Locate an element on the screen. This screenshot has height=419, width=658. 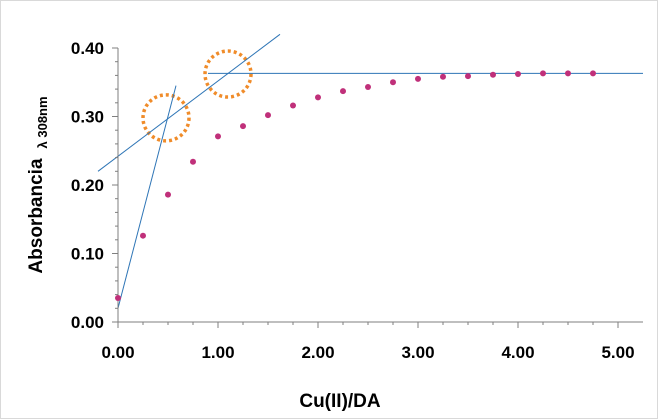
y-axis-title: Absorbancia λ 308nm is located at coordinates (38, 184).